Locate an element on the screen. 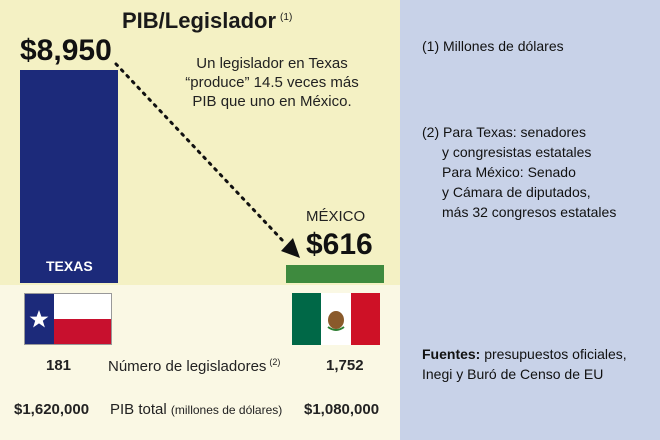 This screenshot has height=440, width=660. note-2-line-2: y congresistas estatales is located at coordinates (517, 152).